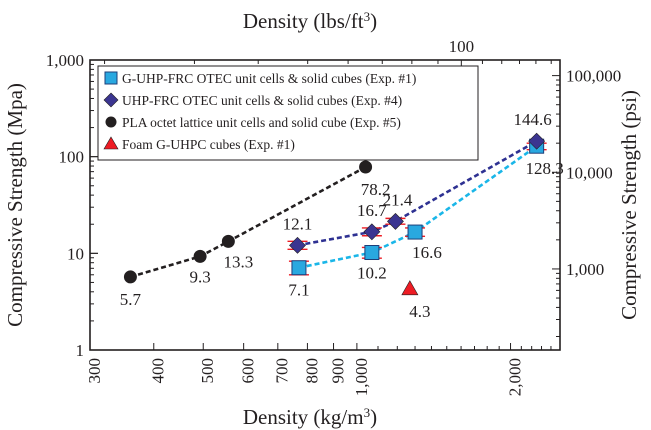  What do you see at coordinates (593, 76) in the screenshot?
I see `right-tick-label: 100,000` at bounding box center [593, 76].